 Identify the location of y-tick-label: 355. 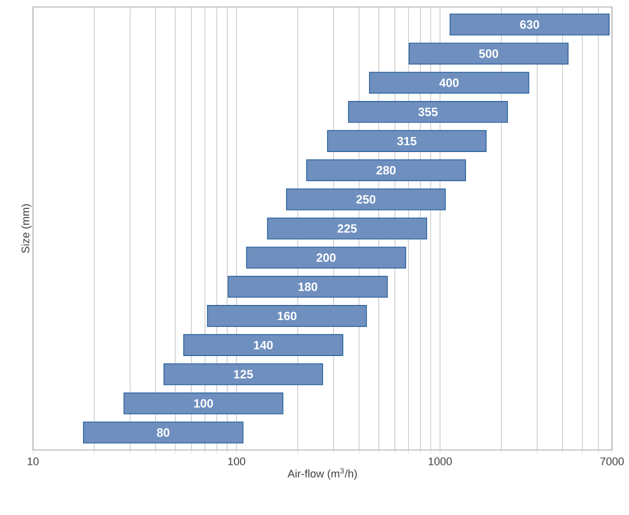
(428, 112).